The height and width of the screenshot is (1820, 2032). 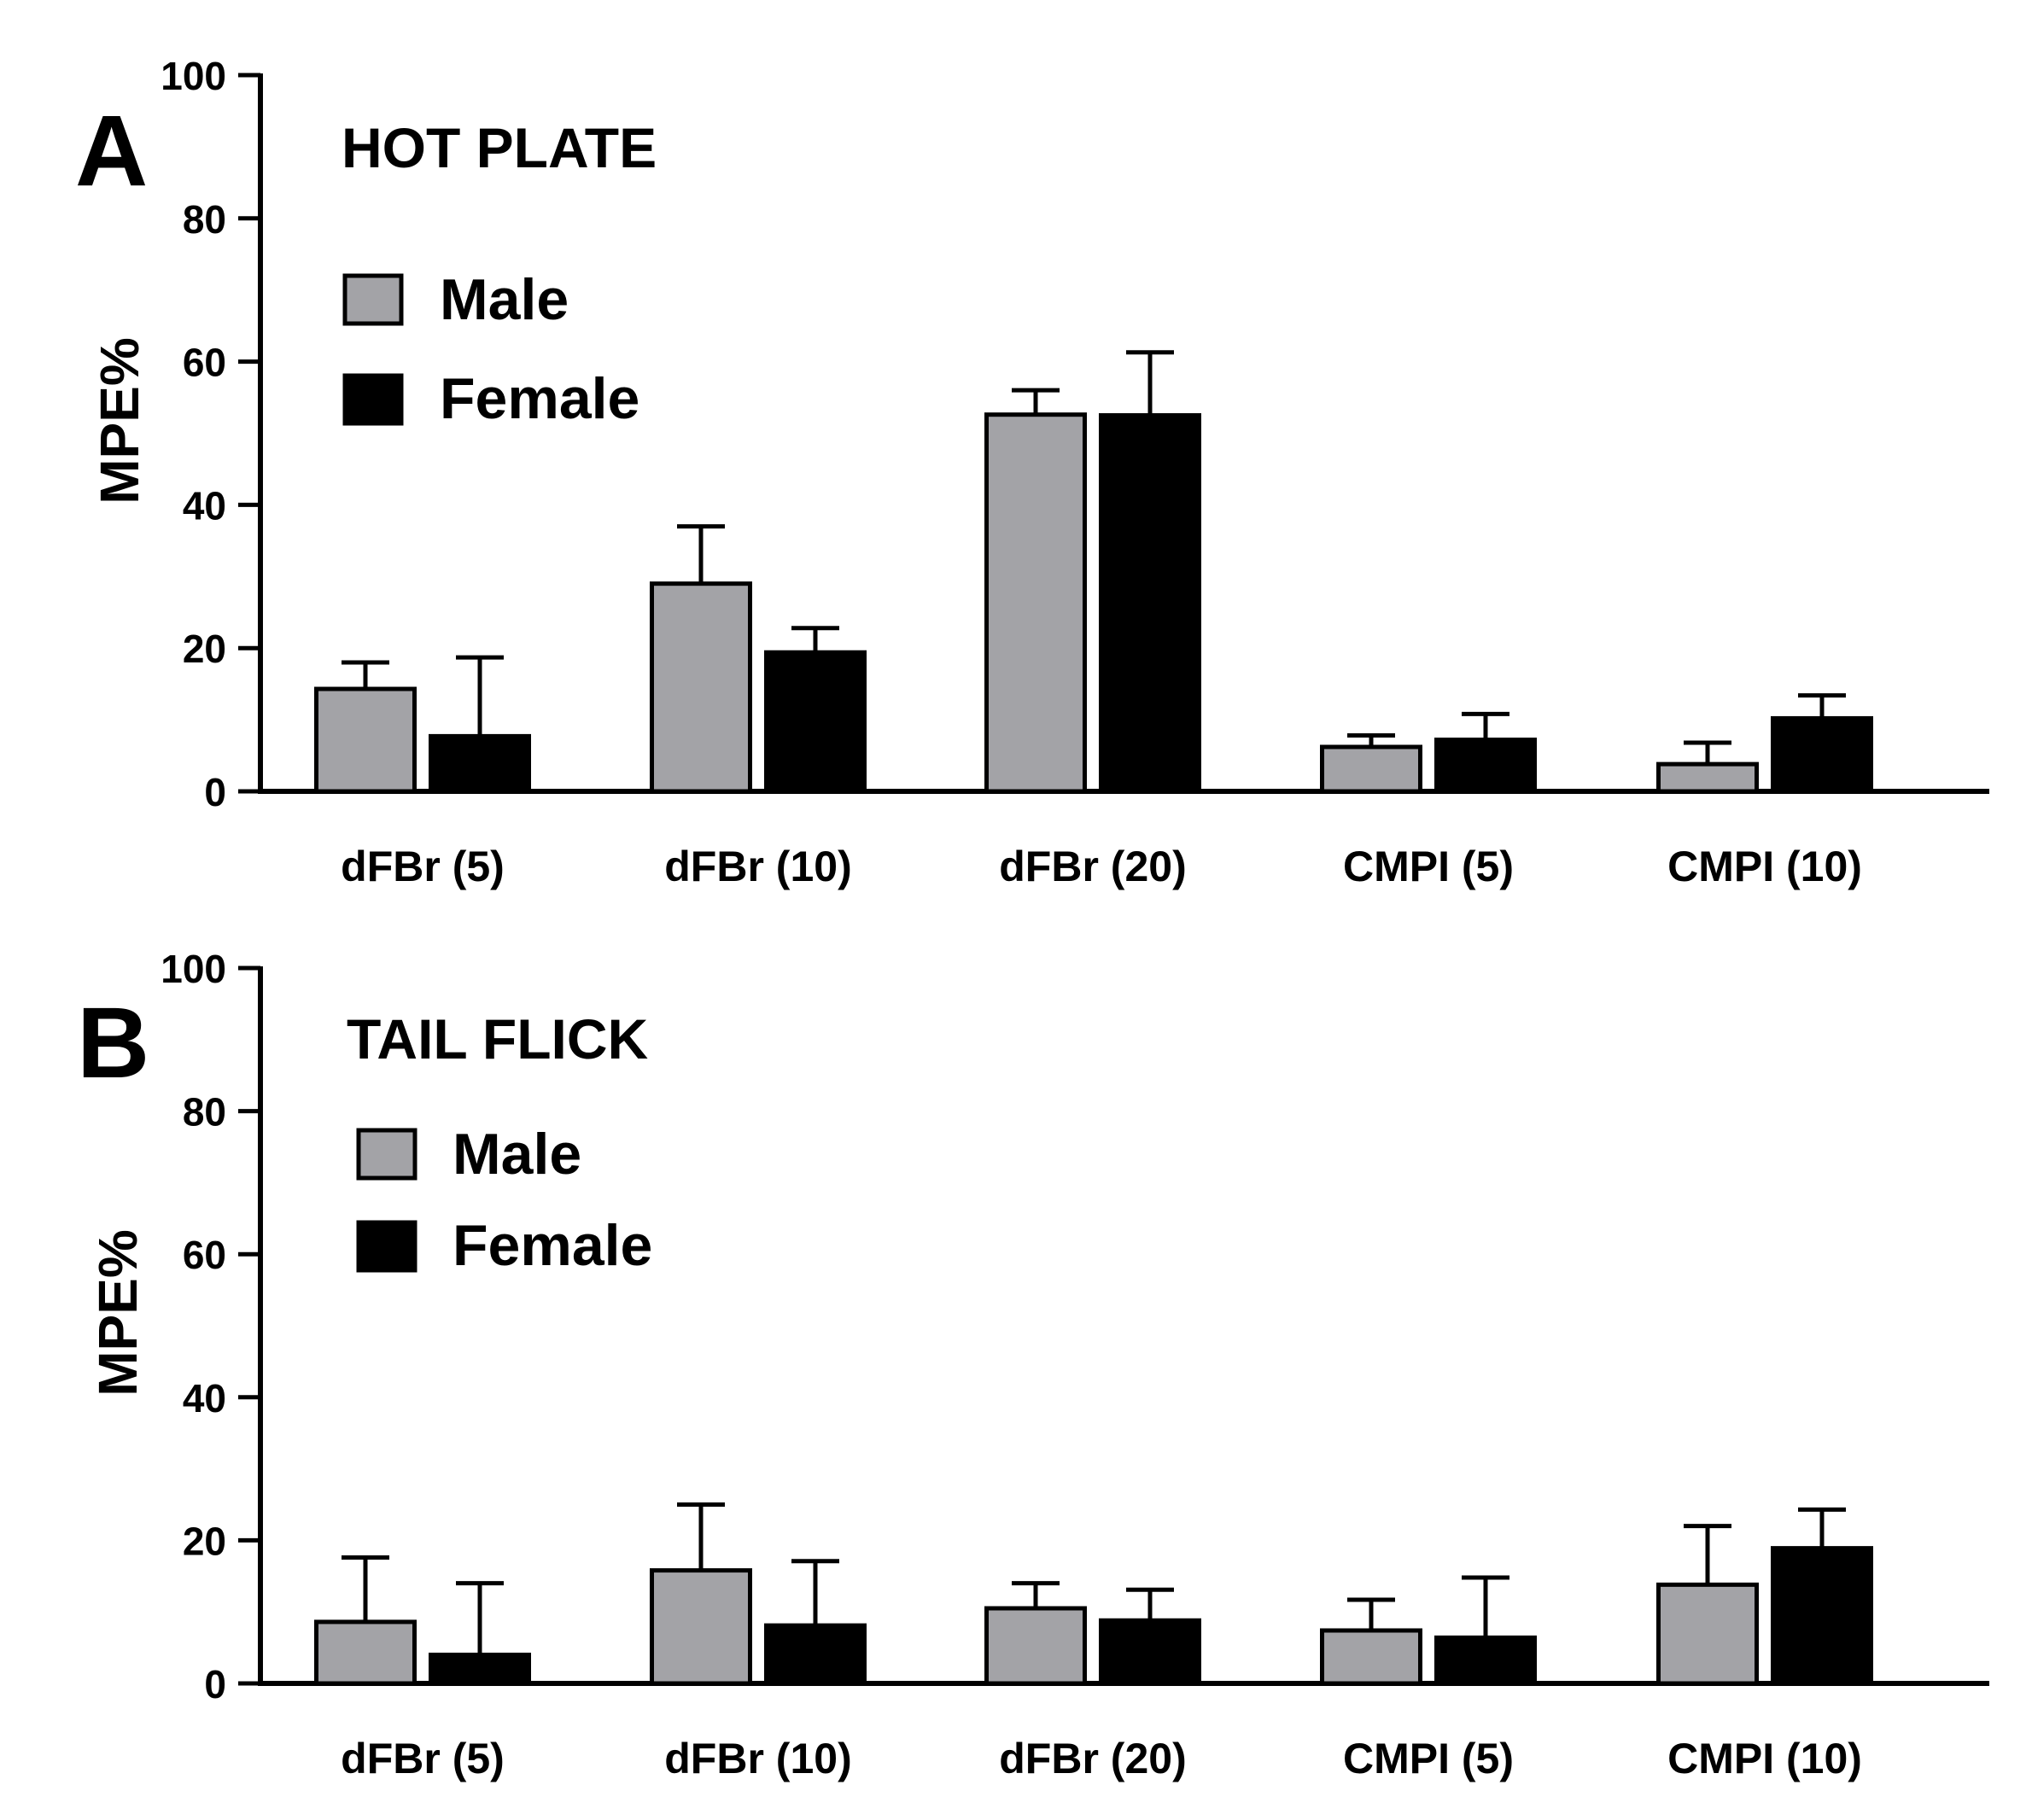 What do you see at coordinates (111, 151) in the screenshot?
I see `panel-label: A` at bounding box center [111, 151].